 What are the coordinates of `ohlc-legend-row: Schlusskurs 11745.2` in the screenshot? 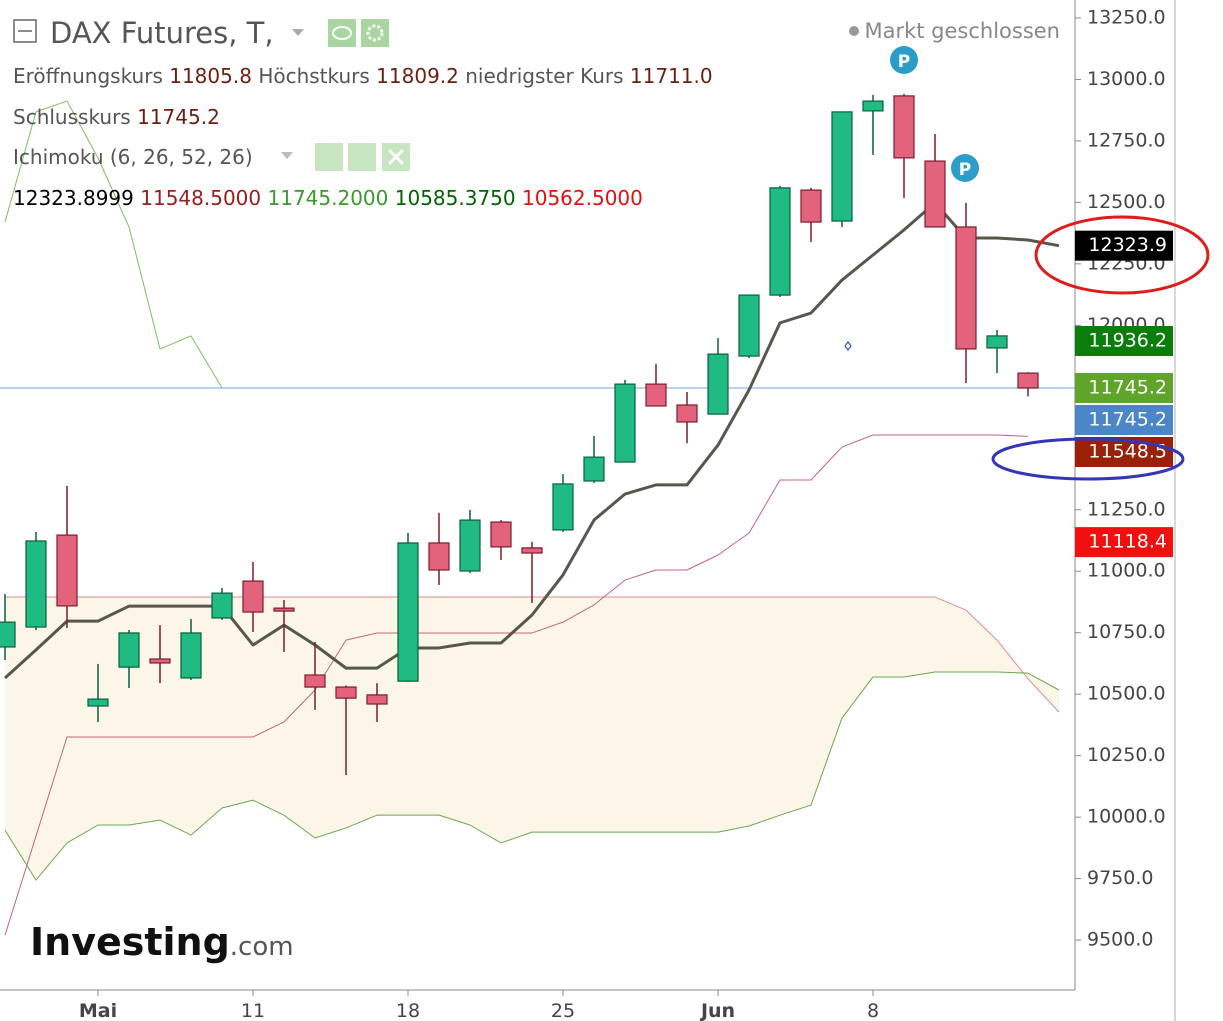 It's located at (116, 117).